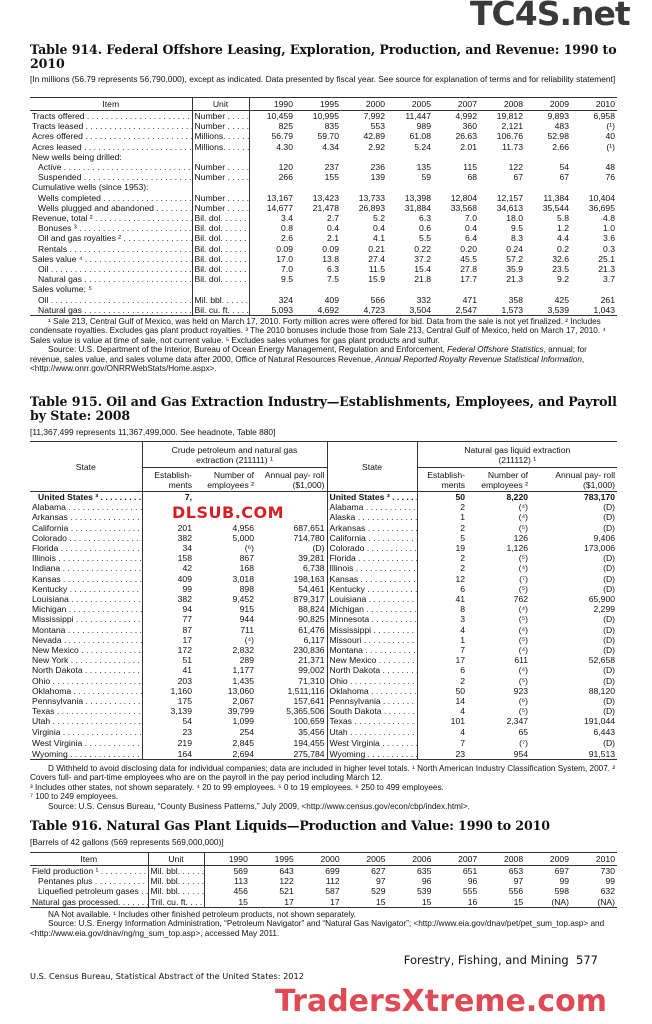 This screenshot has height=1024, width=652. Describe the element at coordinates (561, 871) in the screenshot. I see `data-cell: 697` at that location.